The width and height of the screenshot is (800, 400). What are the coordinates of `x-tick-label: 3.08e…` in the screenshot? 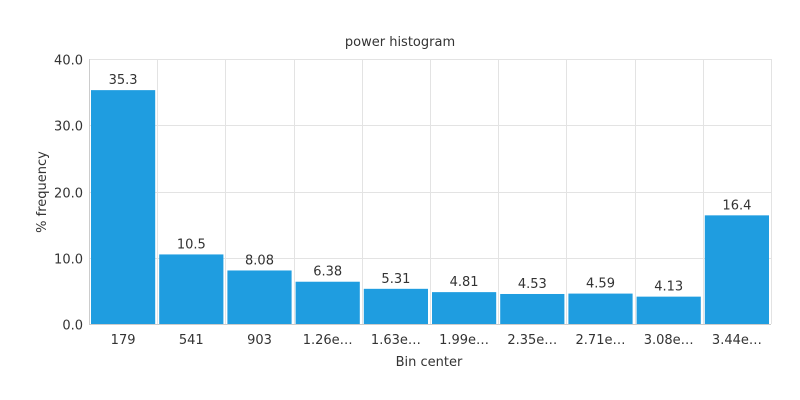 It's located at (669, 340).